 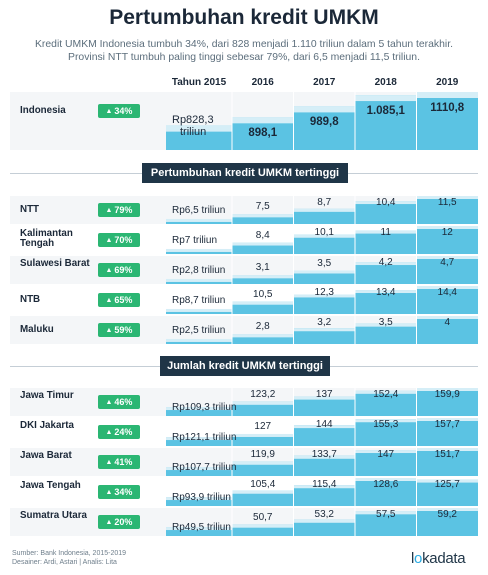 I want to click on maluku-label: Maluku, so click(x=37, y=329).